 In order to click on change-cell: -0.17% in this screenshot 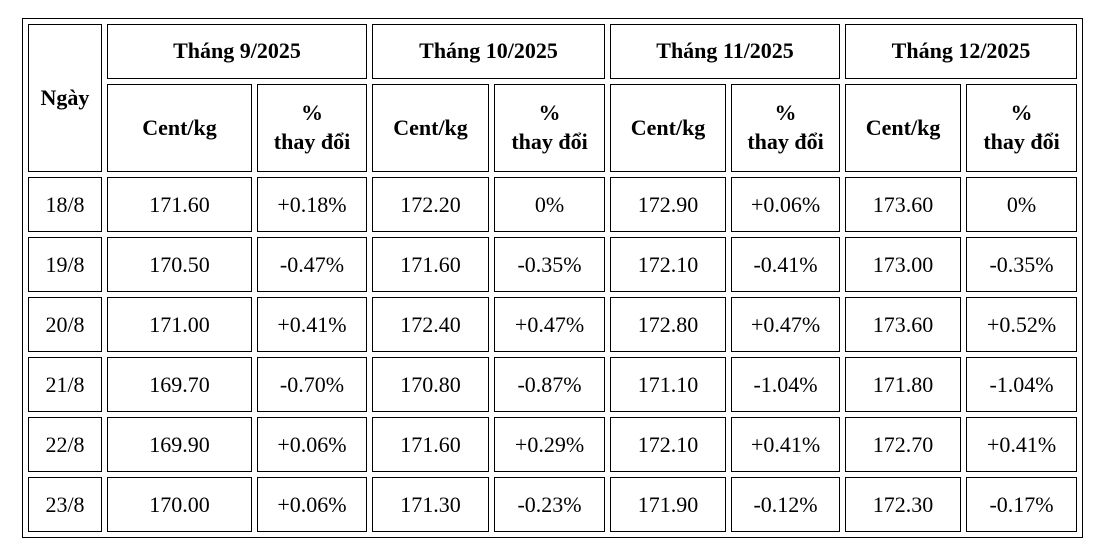, I will do `click(1022, 504)`.